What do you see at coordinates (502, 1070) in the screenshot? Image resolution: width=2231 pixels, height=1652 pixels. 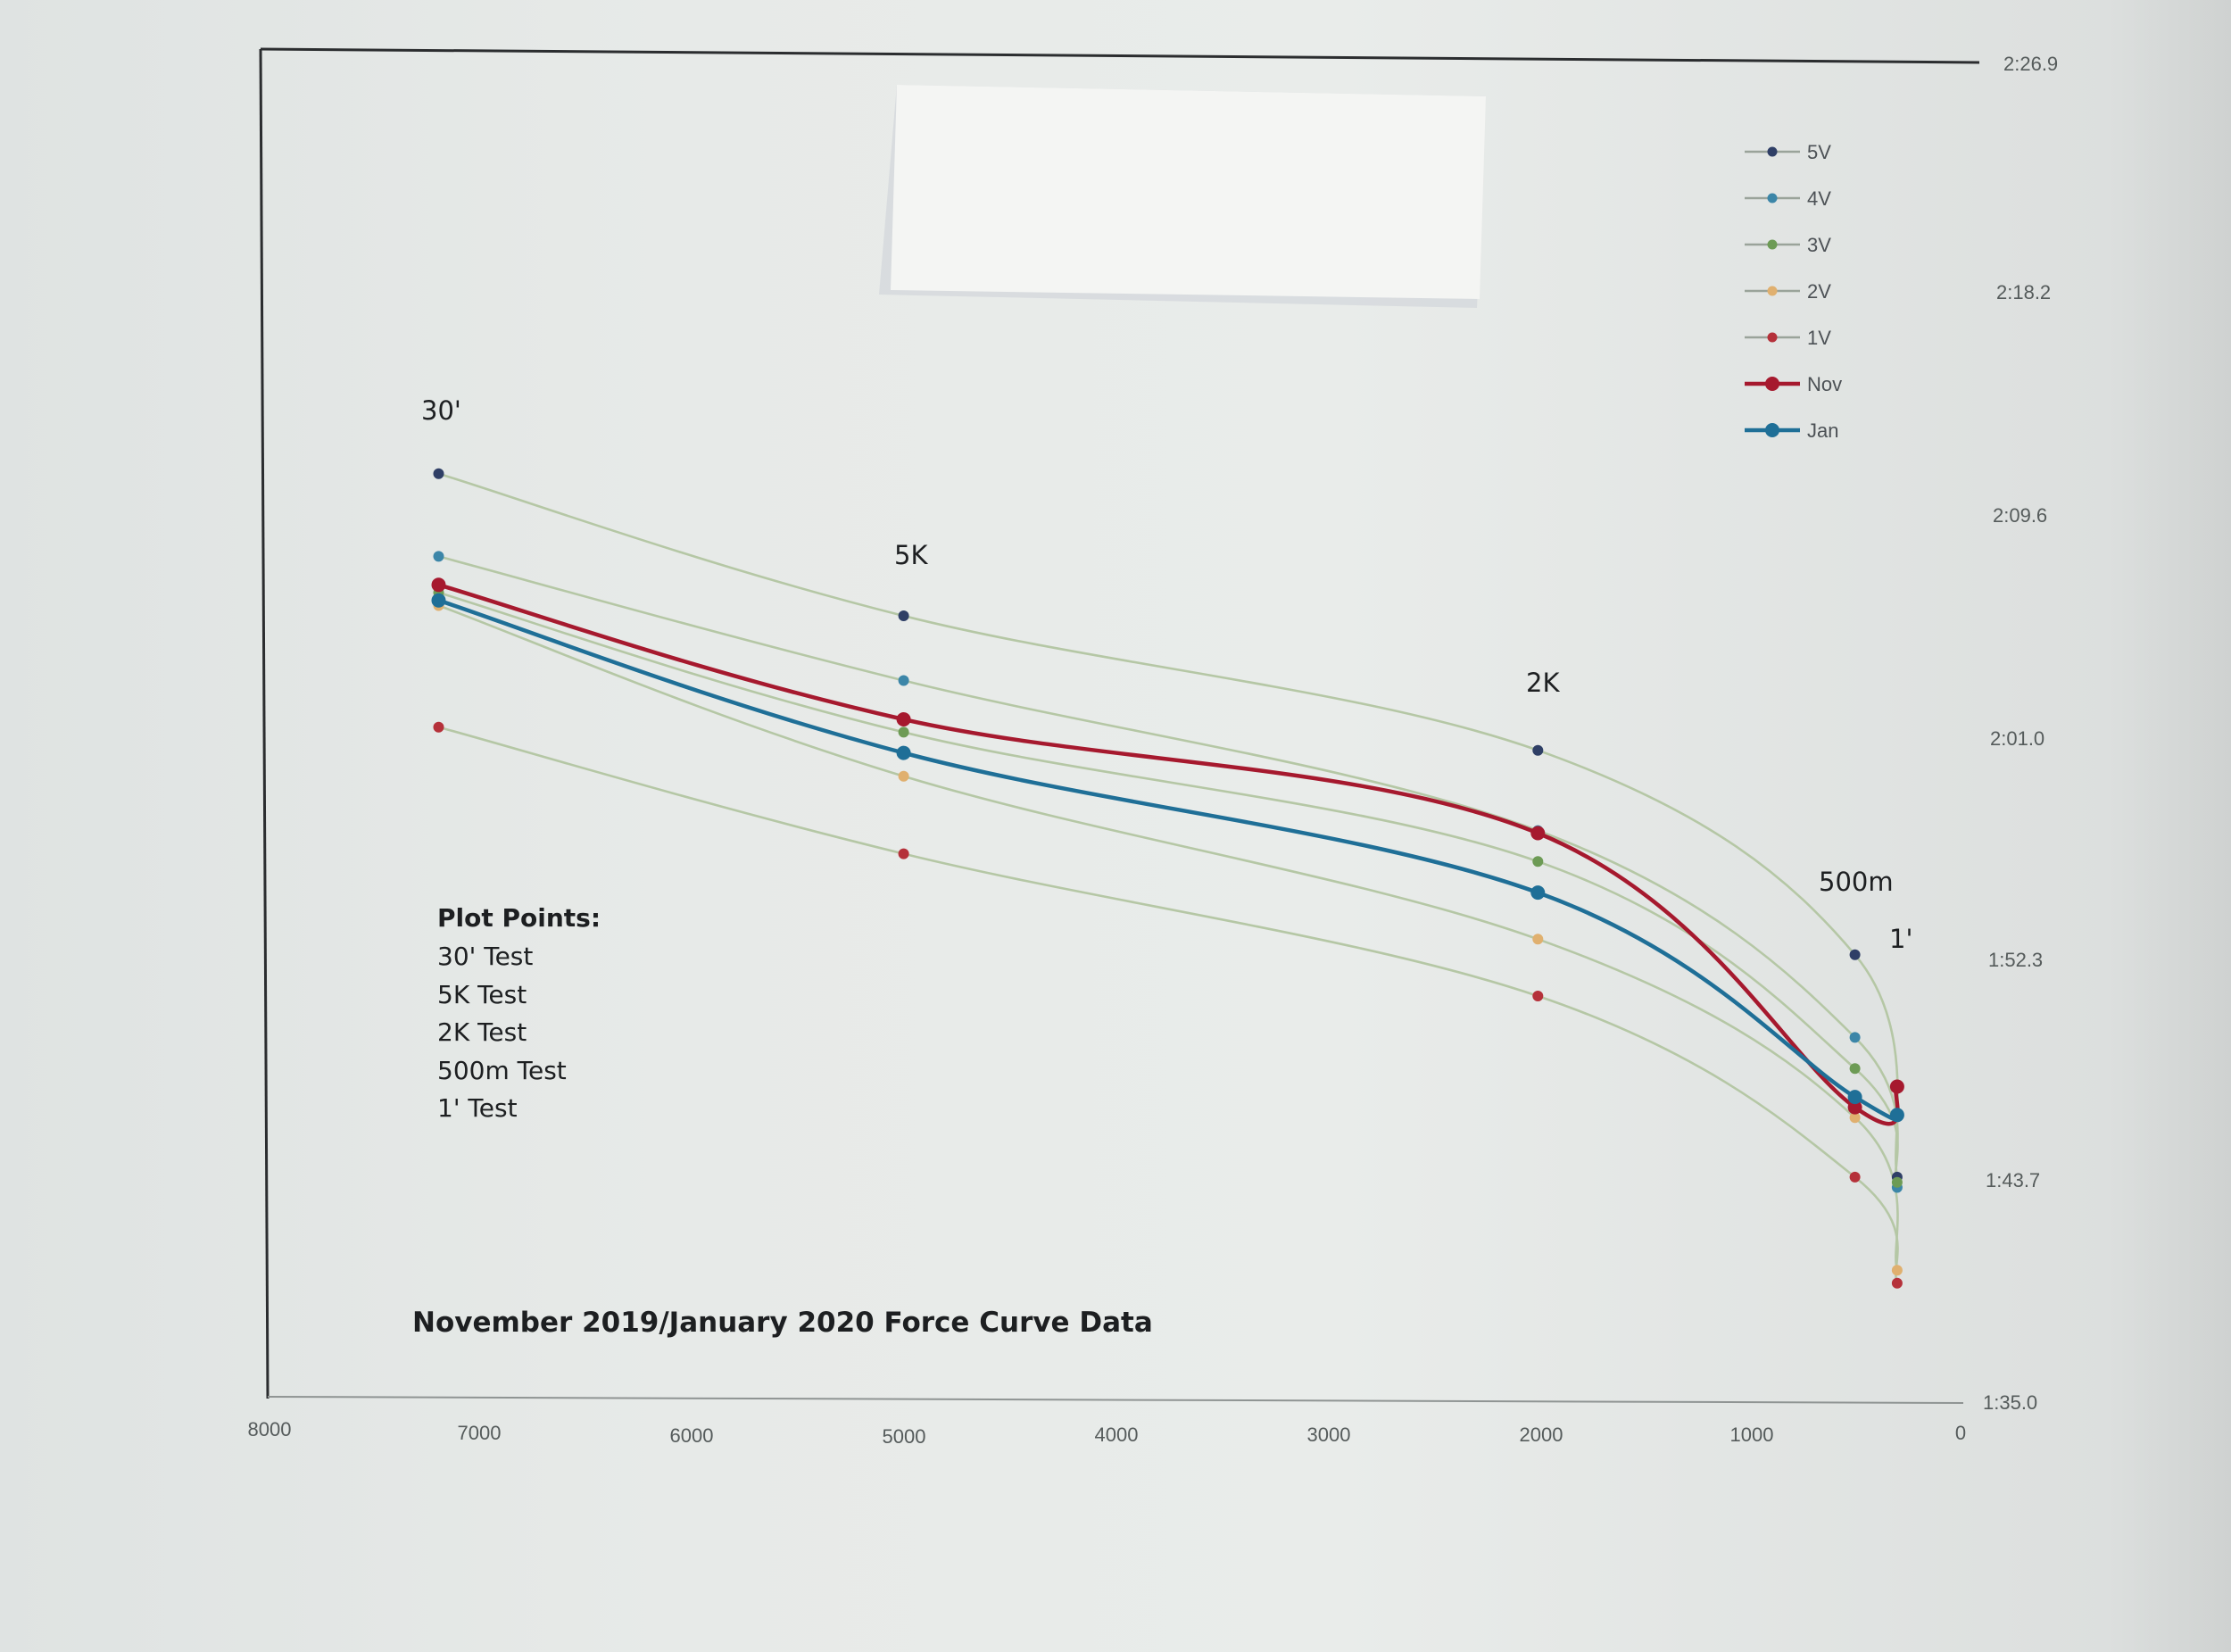 I see `notes-line: 500m Test` at bounding box center [502, 1070].